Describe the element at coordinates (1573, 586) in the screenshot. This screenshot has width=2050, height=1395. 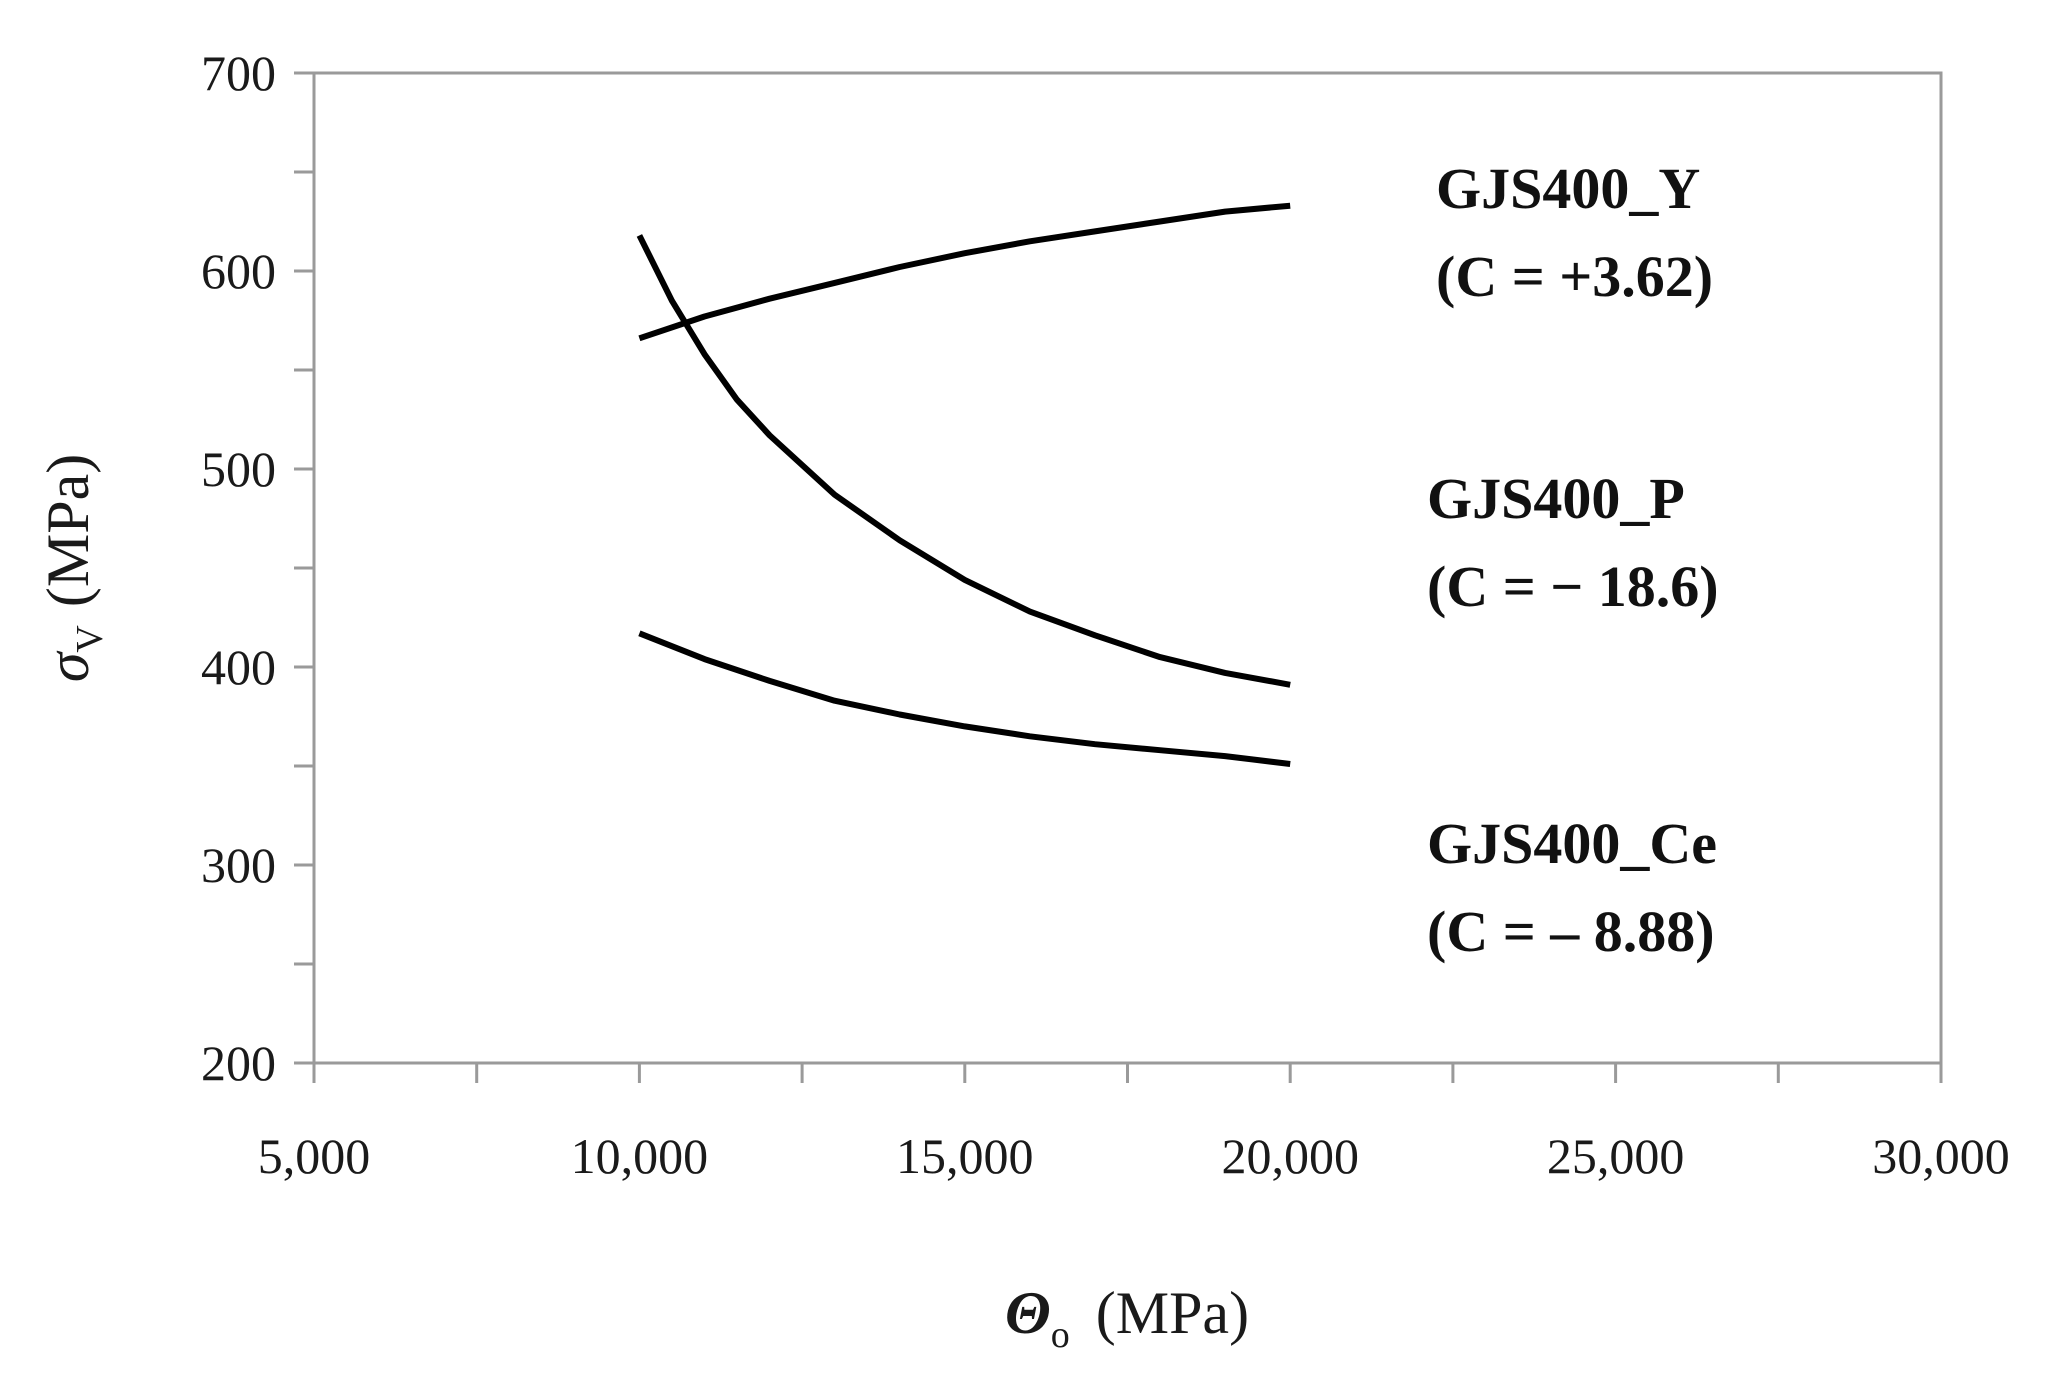
I see `series-annotation-p: (C = − 18.6)` at that location.